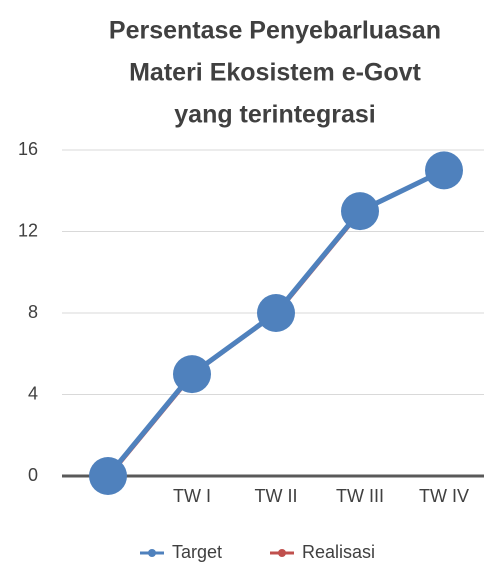 The height and width of the screenshot is (564, 484). Describe the element at coordinates (33, 312) in the screenshot. I see `y-tick-label: 8` at that location.